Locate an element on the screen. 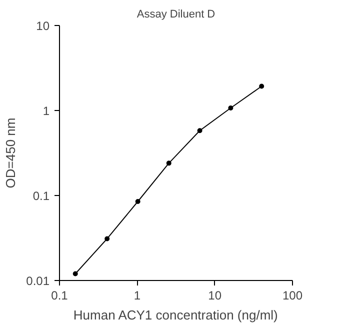 The width and height of the screenshot is (337, 325). x-tick-label: 10 is located at coordinates (215, 295).